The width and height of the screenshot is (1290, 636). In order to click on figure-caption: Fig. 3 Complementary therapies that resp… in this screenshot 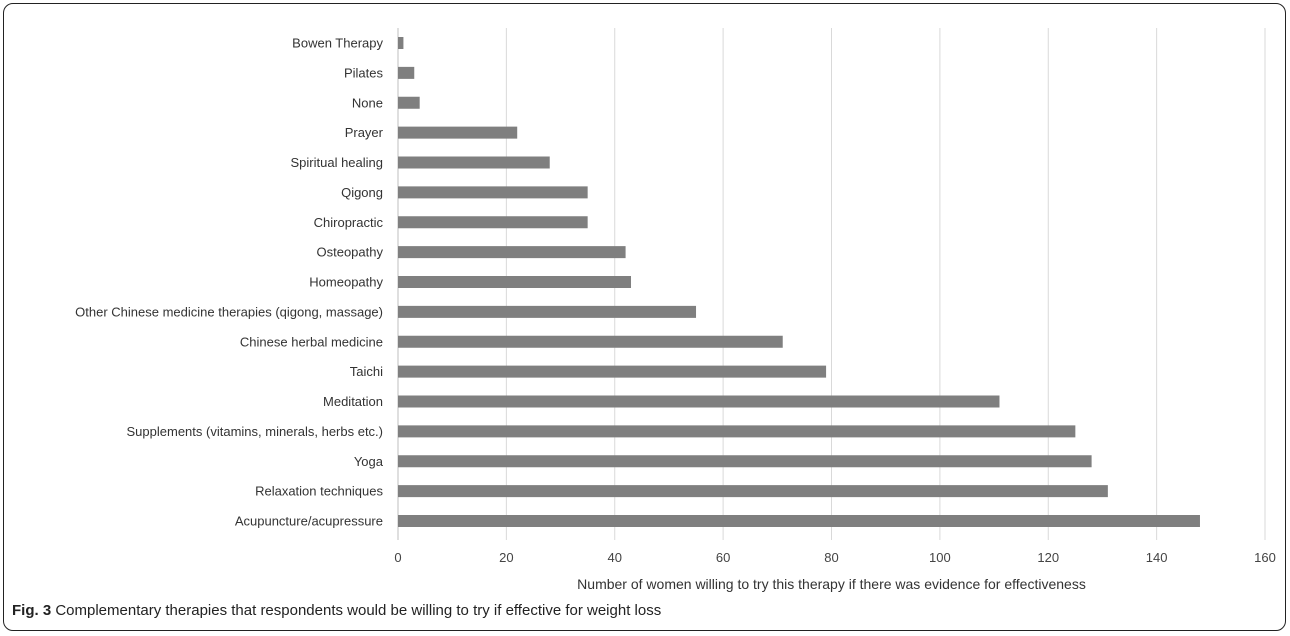, I will do `click(336, 610)`.